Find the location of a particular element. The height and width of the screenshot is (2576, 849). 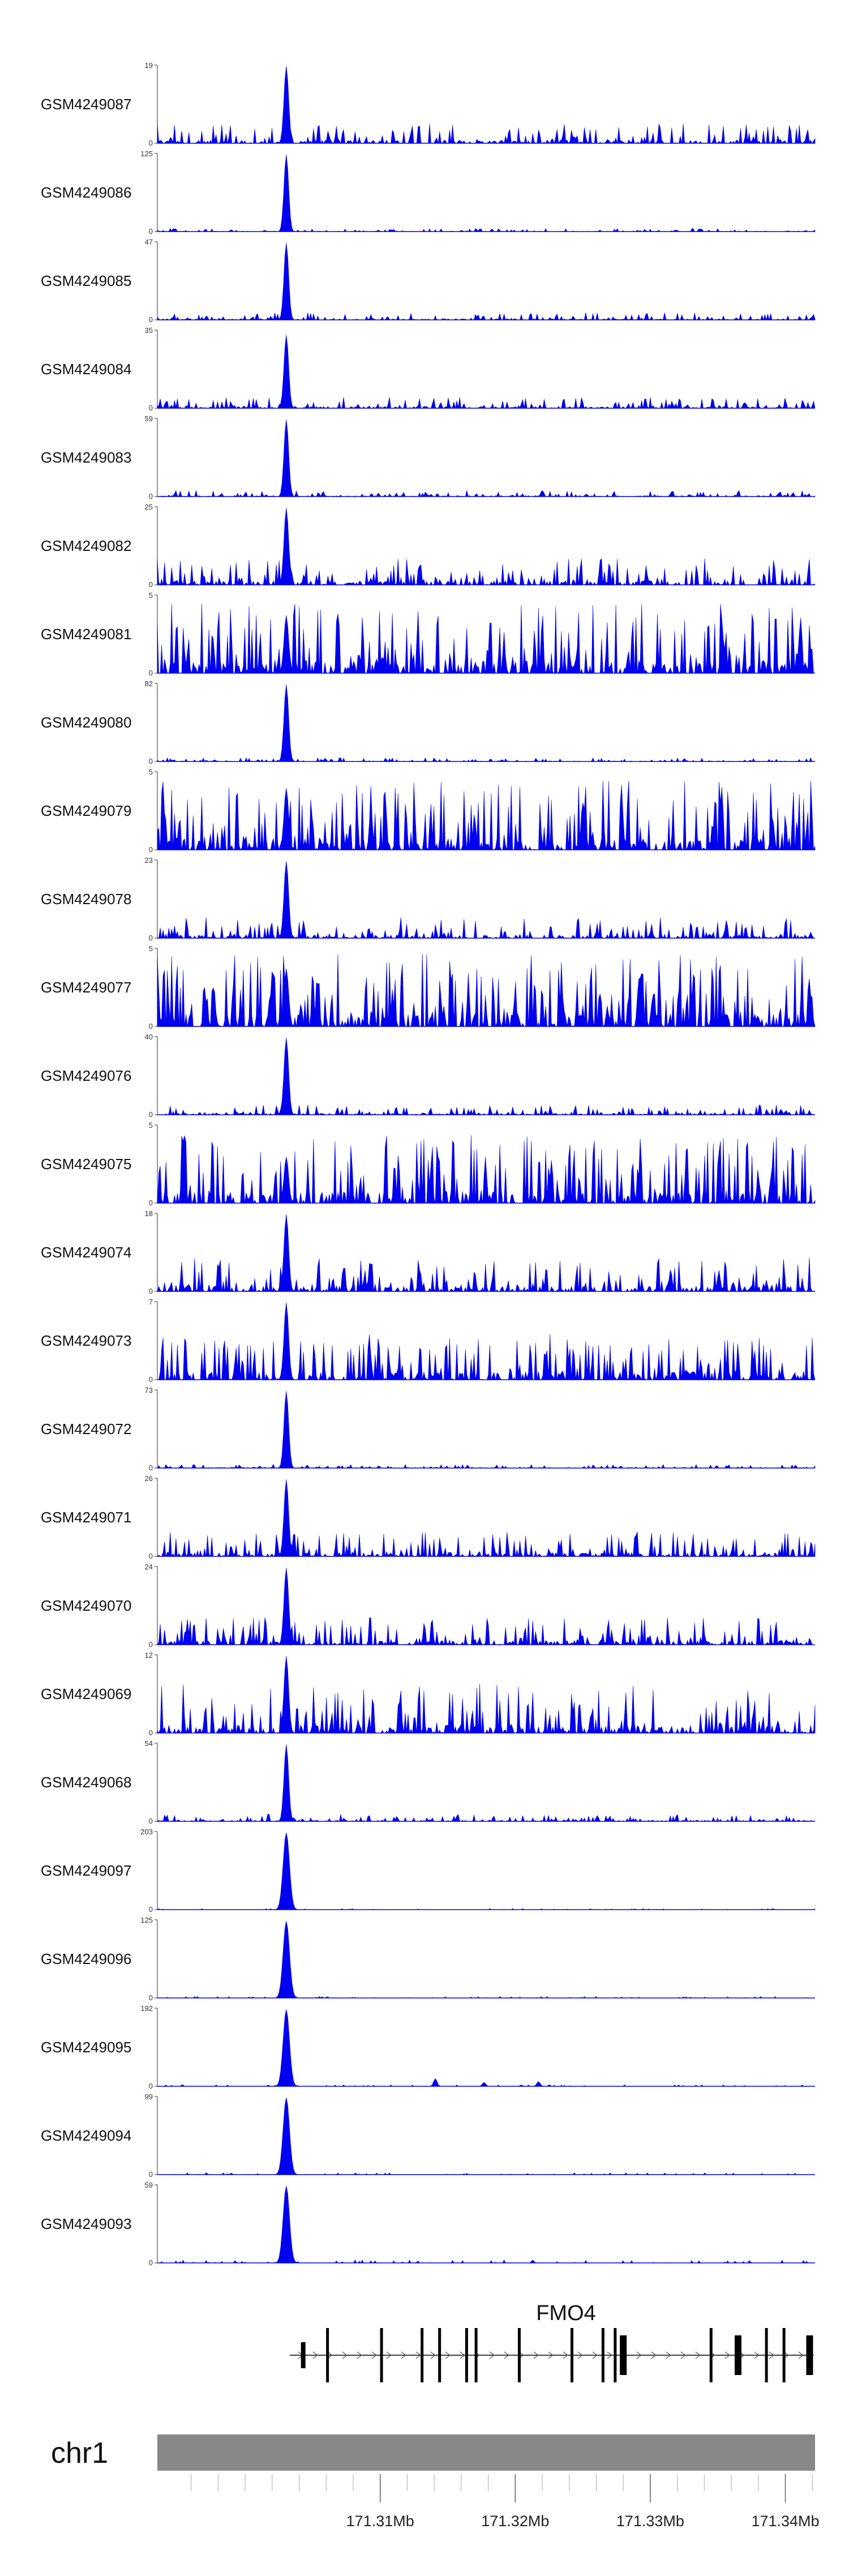

track-label: GSM4249096 is located at coordinates (86, 1958).